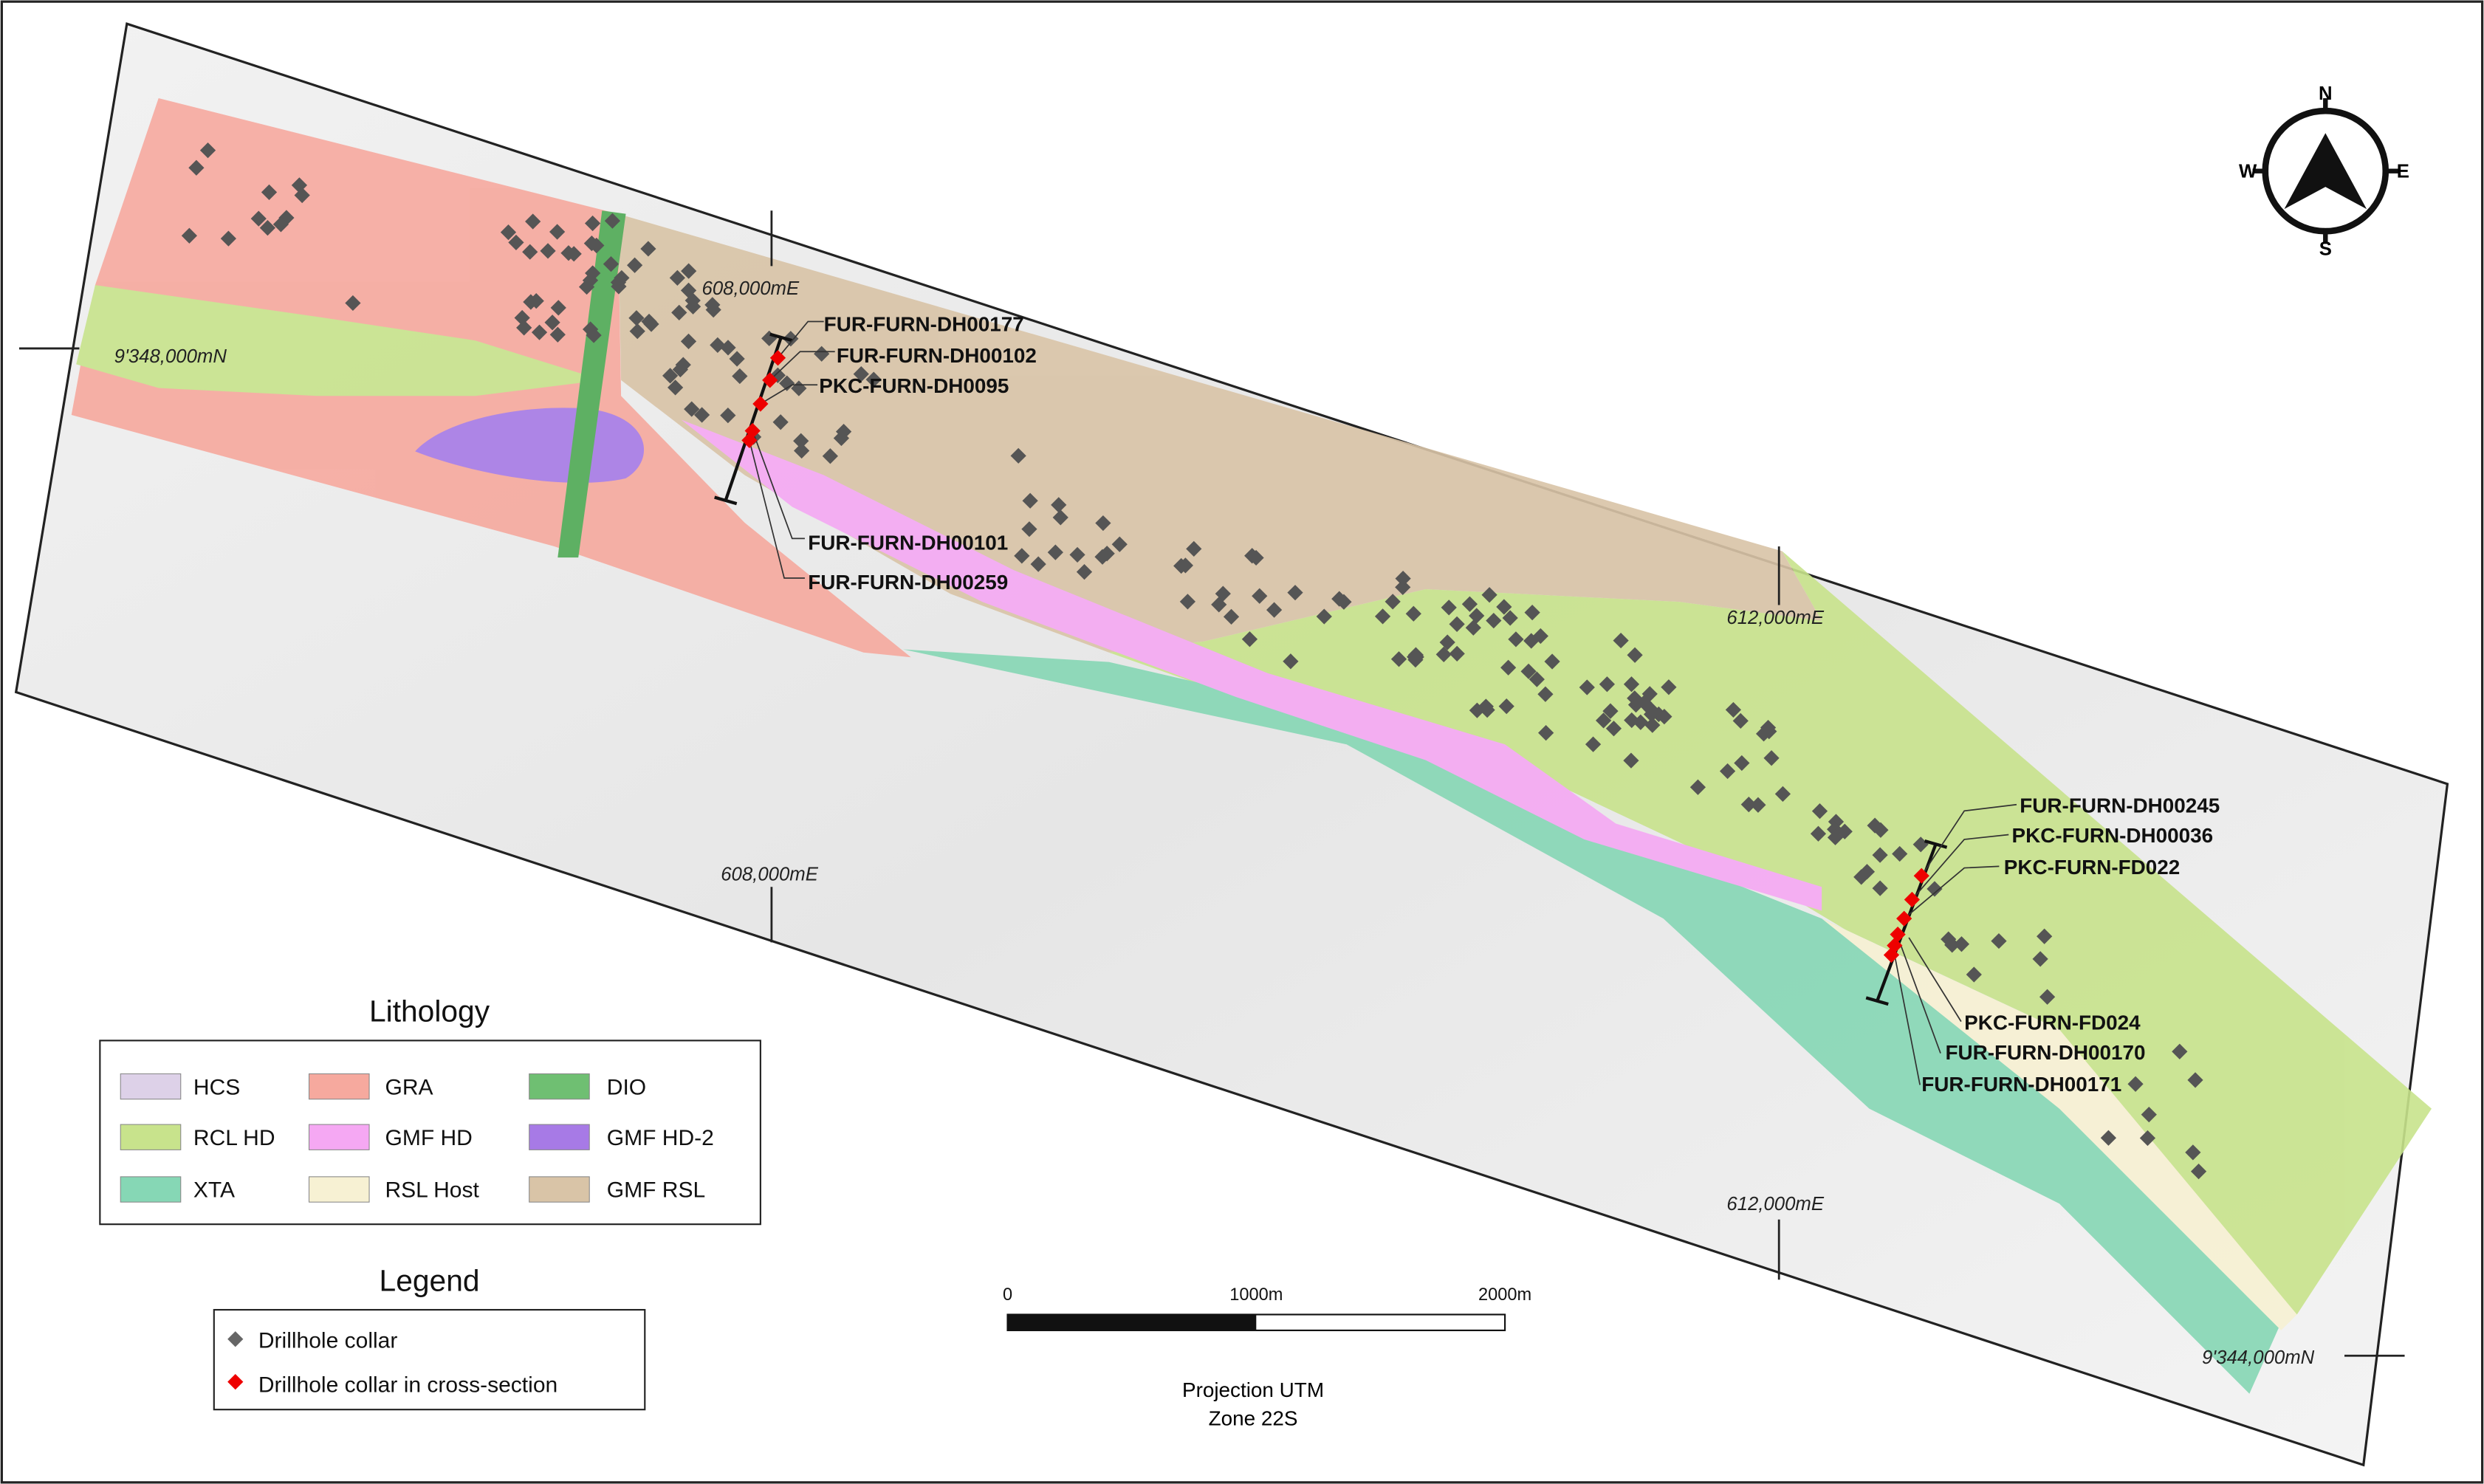 Image resolution: width=2484 pixels, height=1484 pixels. Describe the element at coordinates (2092, 867) in the screenshot. I see `drillhole-label: PKC-FURN-FD022` at that location.